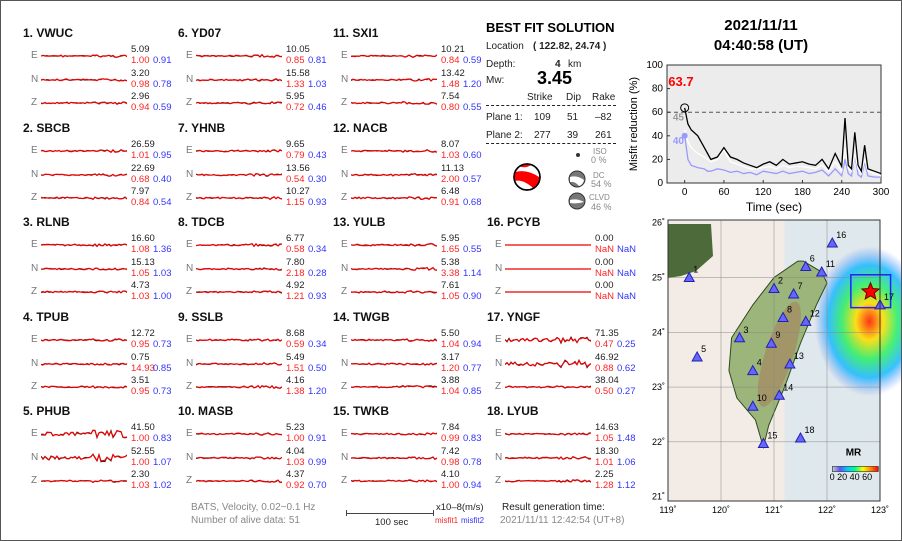 Image resolution: width=902 pixels, height=541 pixels. Describe the element at coordinates (815, 313) in the screenshot. I see `station-number: 12` at that location.